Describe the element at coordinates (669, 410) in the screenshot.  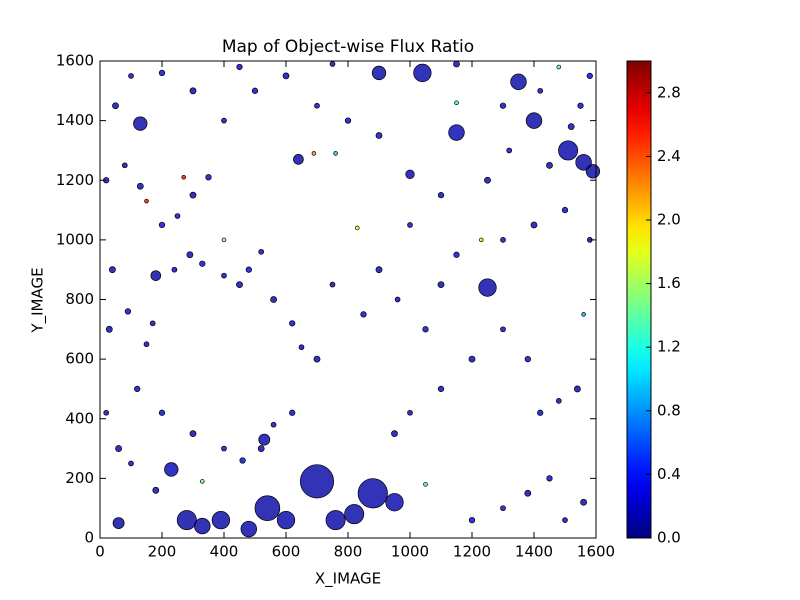
I see `colorbar-tick-label: 0.8` at that location.